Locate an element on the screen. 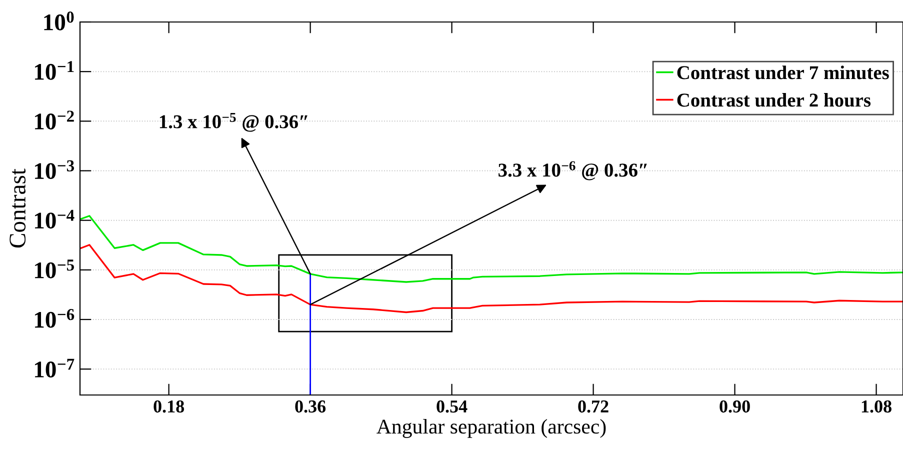 The width and height of the screenshot is (903, 459). y-tick-label: 10$^{−2}$ is located at coordinates (54, 120).